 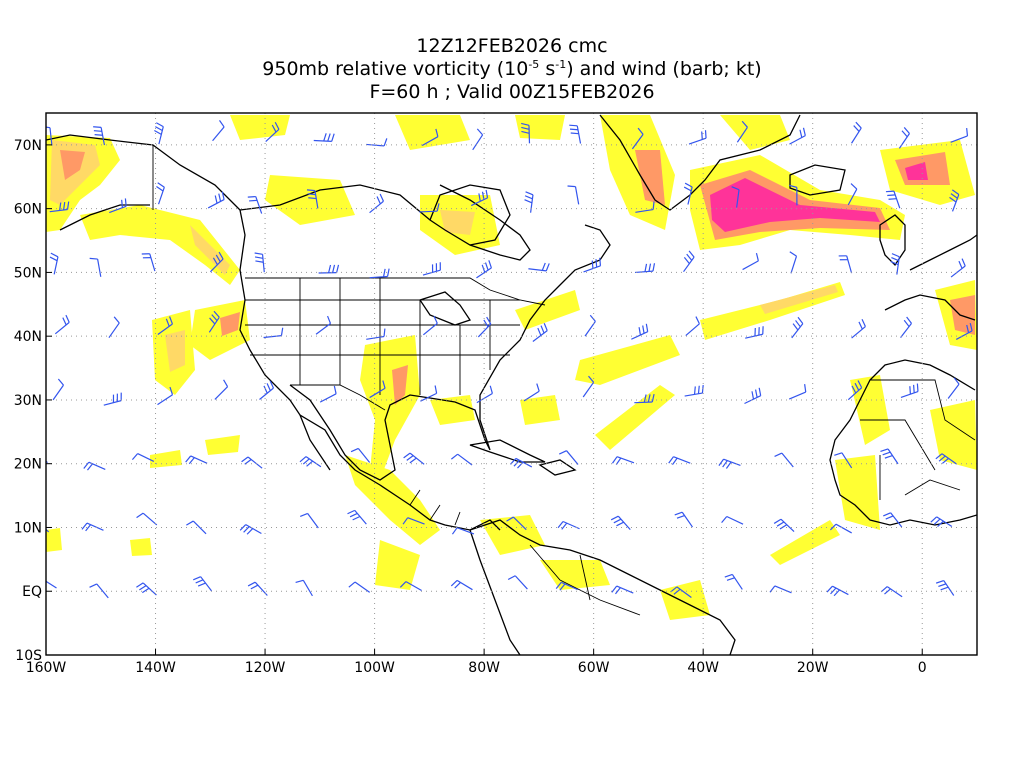 What do you see at coordinates (435, 507) in the screenshot?
I see `central-america-borders` at bounding box center [435, 507].